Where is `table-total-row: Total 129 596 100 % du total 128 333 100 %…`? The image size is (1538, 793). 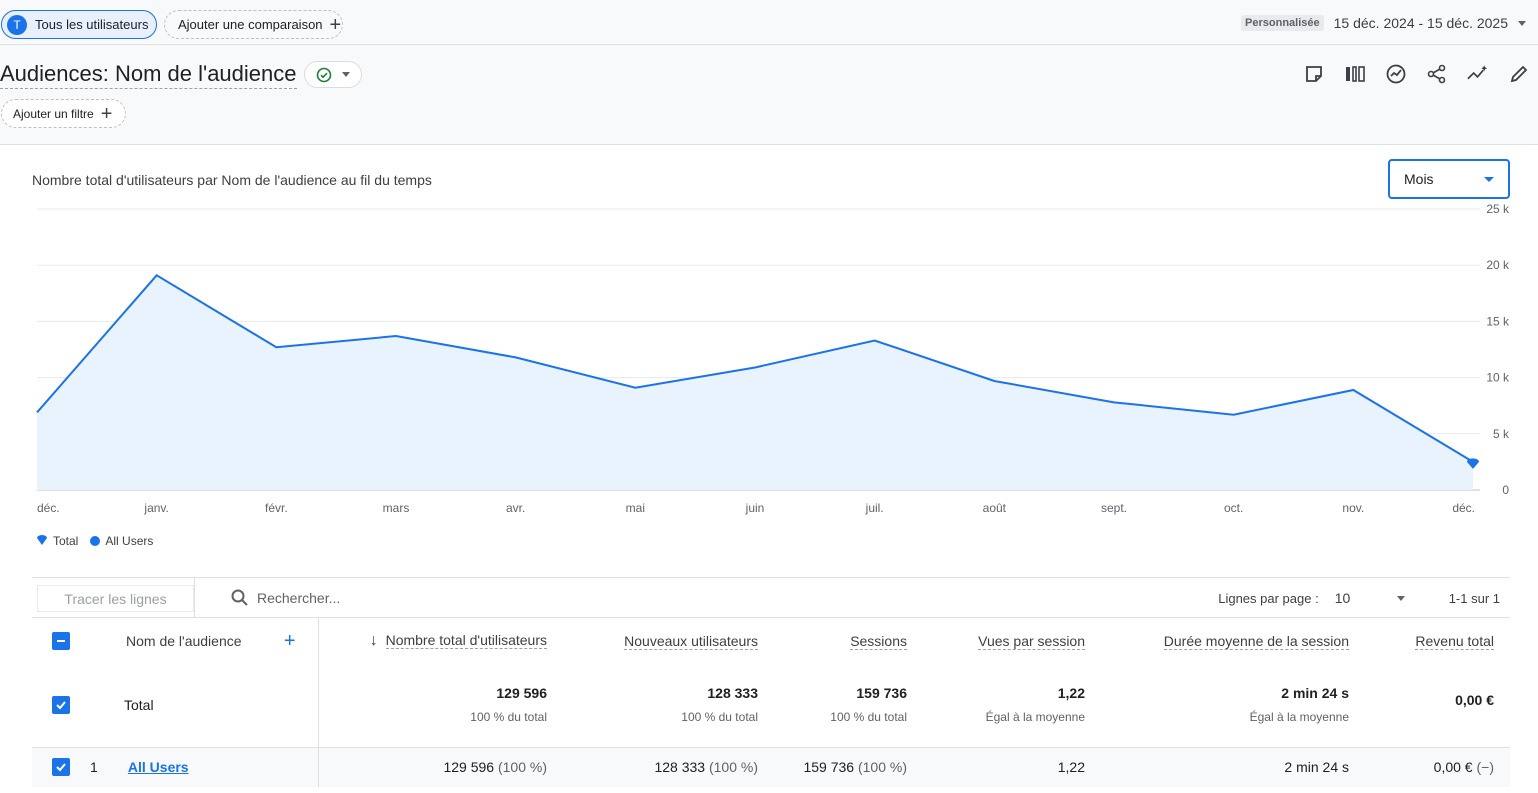
table-total-row: Total 129 596 100 % du total 128 333 100 %… is located at coordinates (771, 705).